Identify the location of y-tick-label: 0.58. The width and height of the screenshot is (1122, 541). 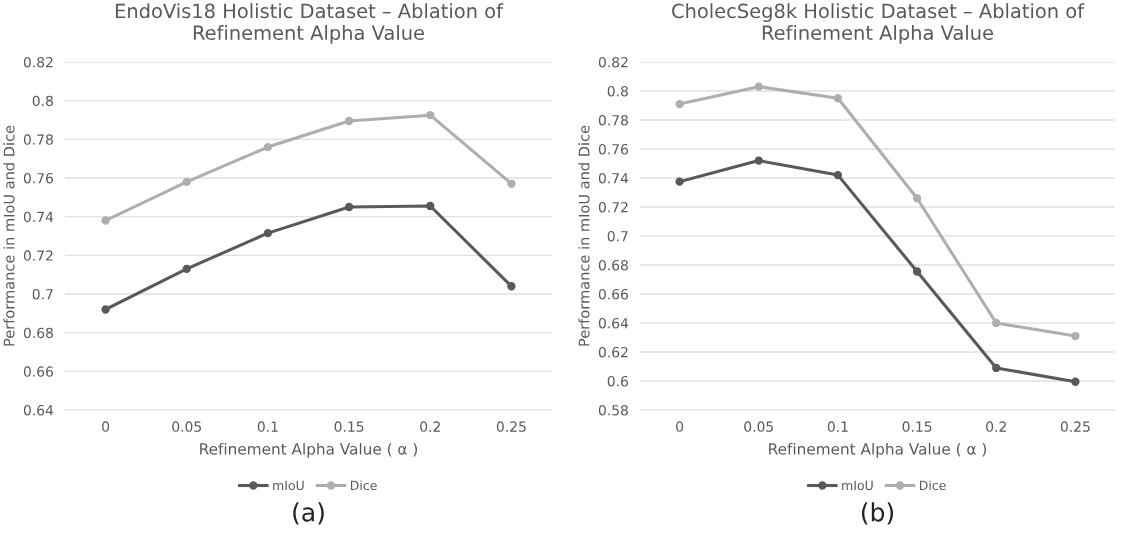
(613, 410).